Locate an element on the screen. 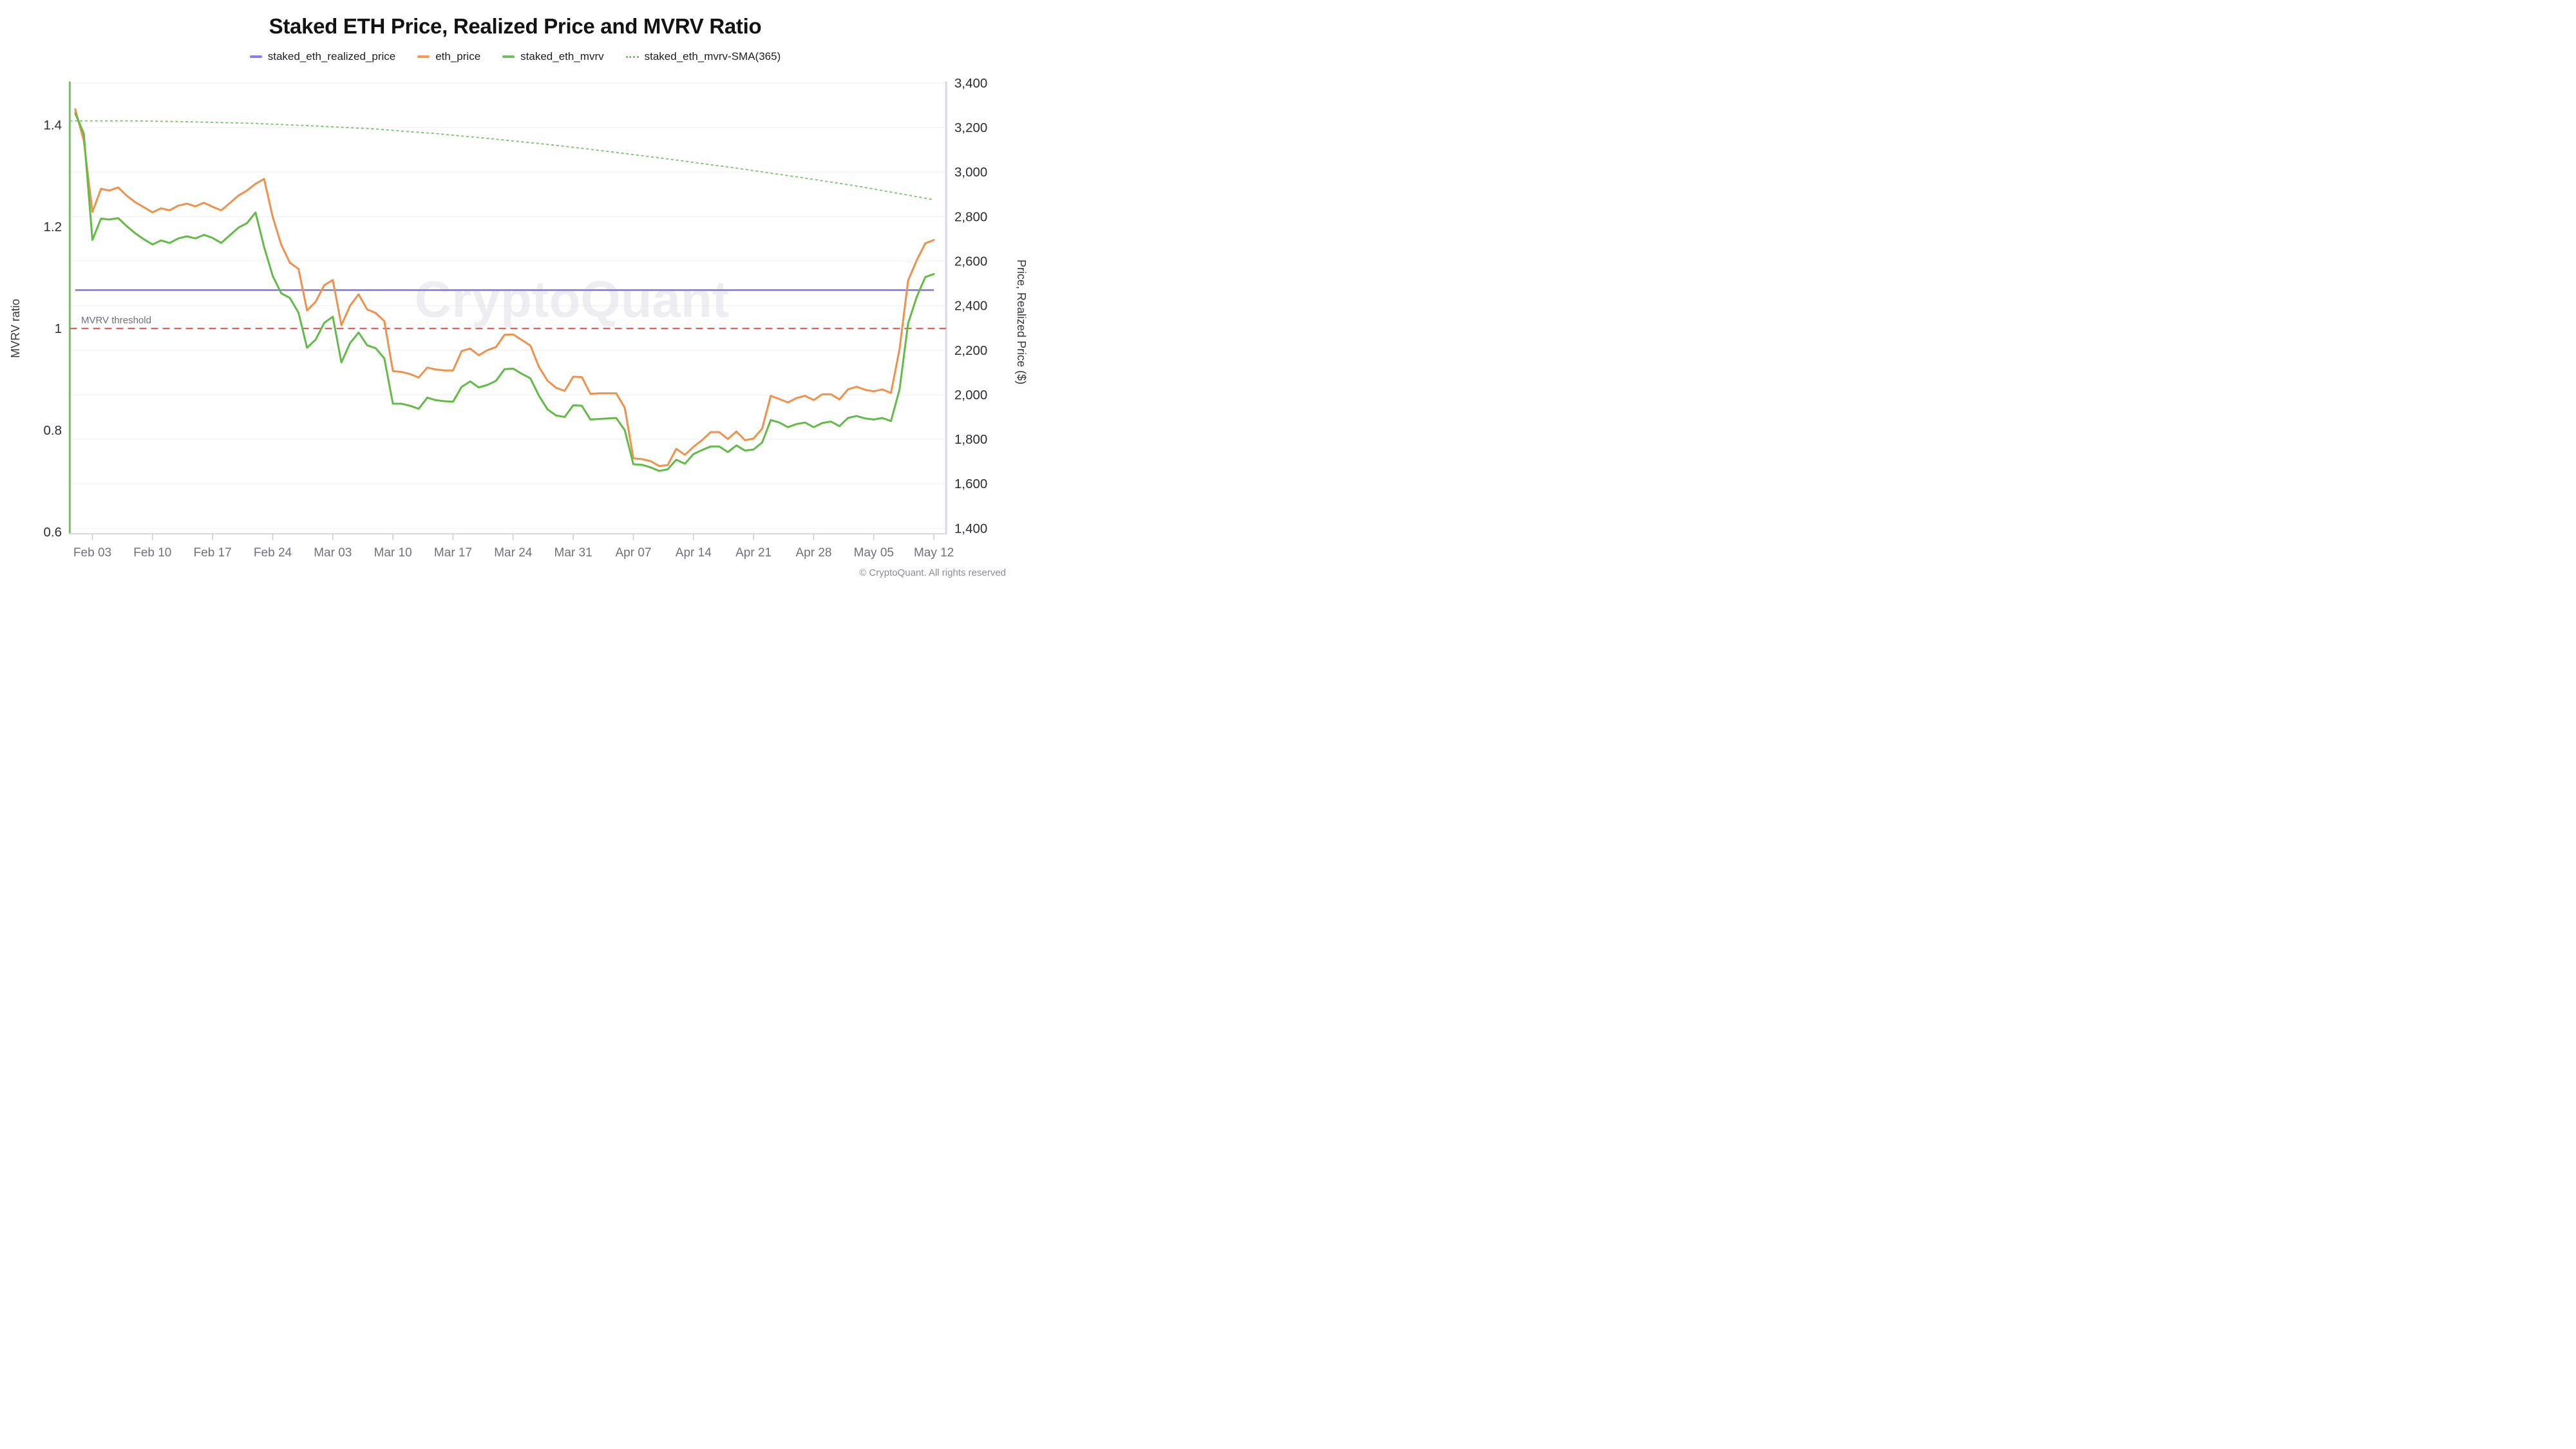 Image resolution: width=2576 pixels, height=1449 pixels. svg-text: Feb 03 is located at coordinates (92, 553).